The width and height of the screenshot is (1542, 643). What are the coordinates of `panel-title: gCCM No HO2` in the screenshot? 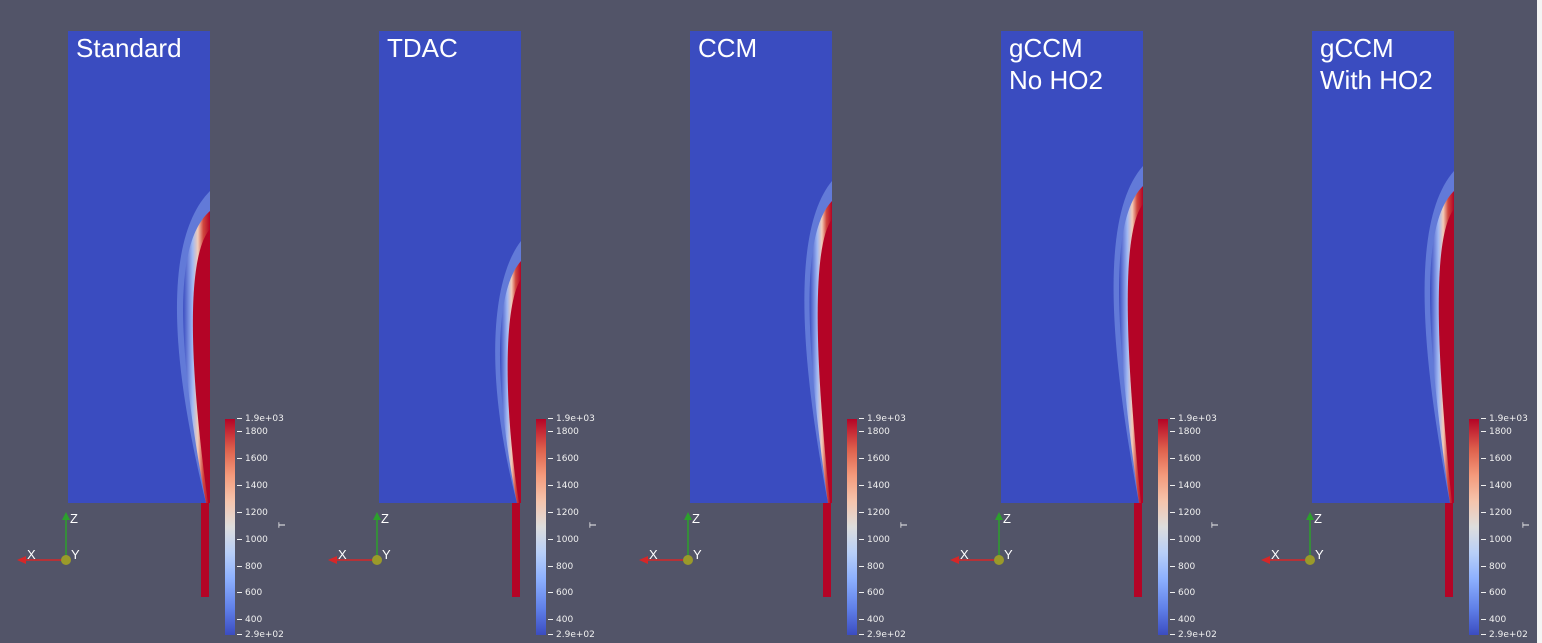 It's located at (1056, 64).